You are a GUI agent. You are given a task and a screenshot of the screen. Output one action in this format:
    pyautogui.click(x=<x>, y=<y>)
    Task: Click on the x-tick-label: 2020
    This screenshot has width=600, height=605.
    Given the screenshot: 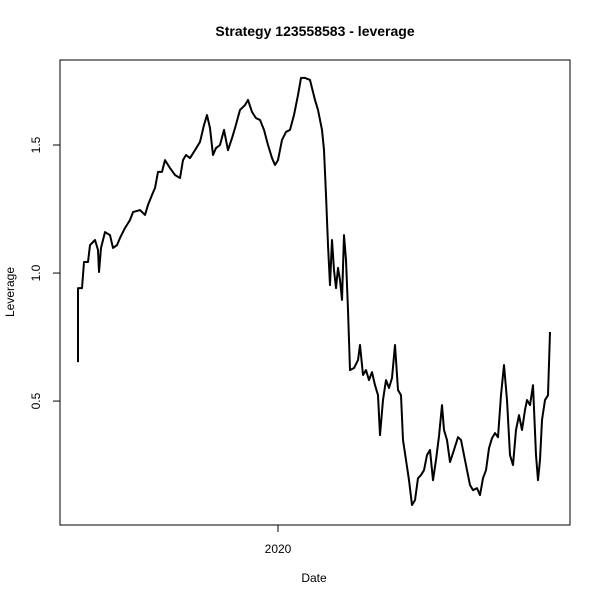 What is the action you would take?
    pyautogui.click(x=278, y=549)
    